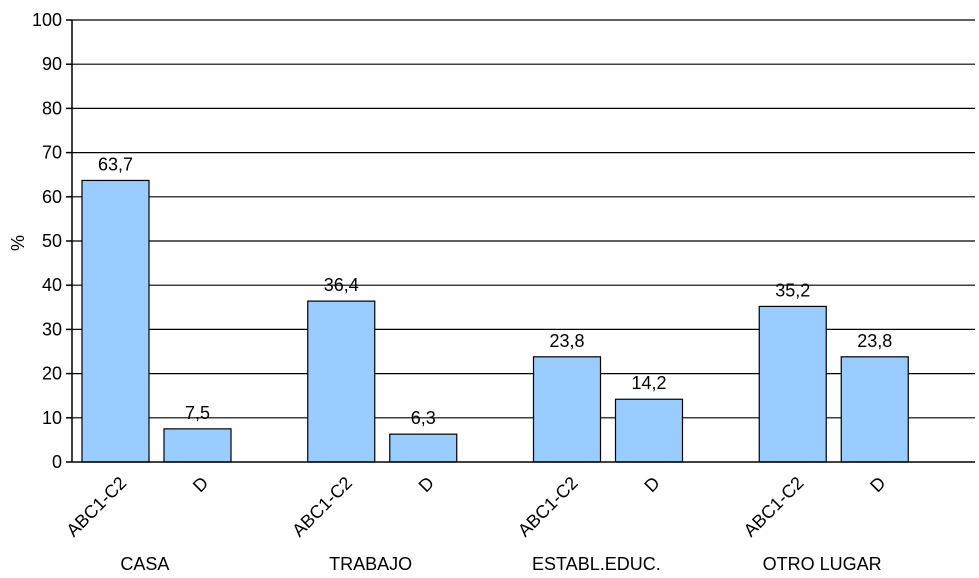 Image resolution: width=979 pixels, height=578 pixels. I want to click on group-labels: CASA TRABAJO ESTABL.EDUC. OTRO LUGAR, so click(500, 564).